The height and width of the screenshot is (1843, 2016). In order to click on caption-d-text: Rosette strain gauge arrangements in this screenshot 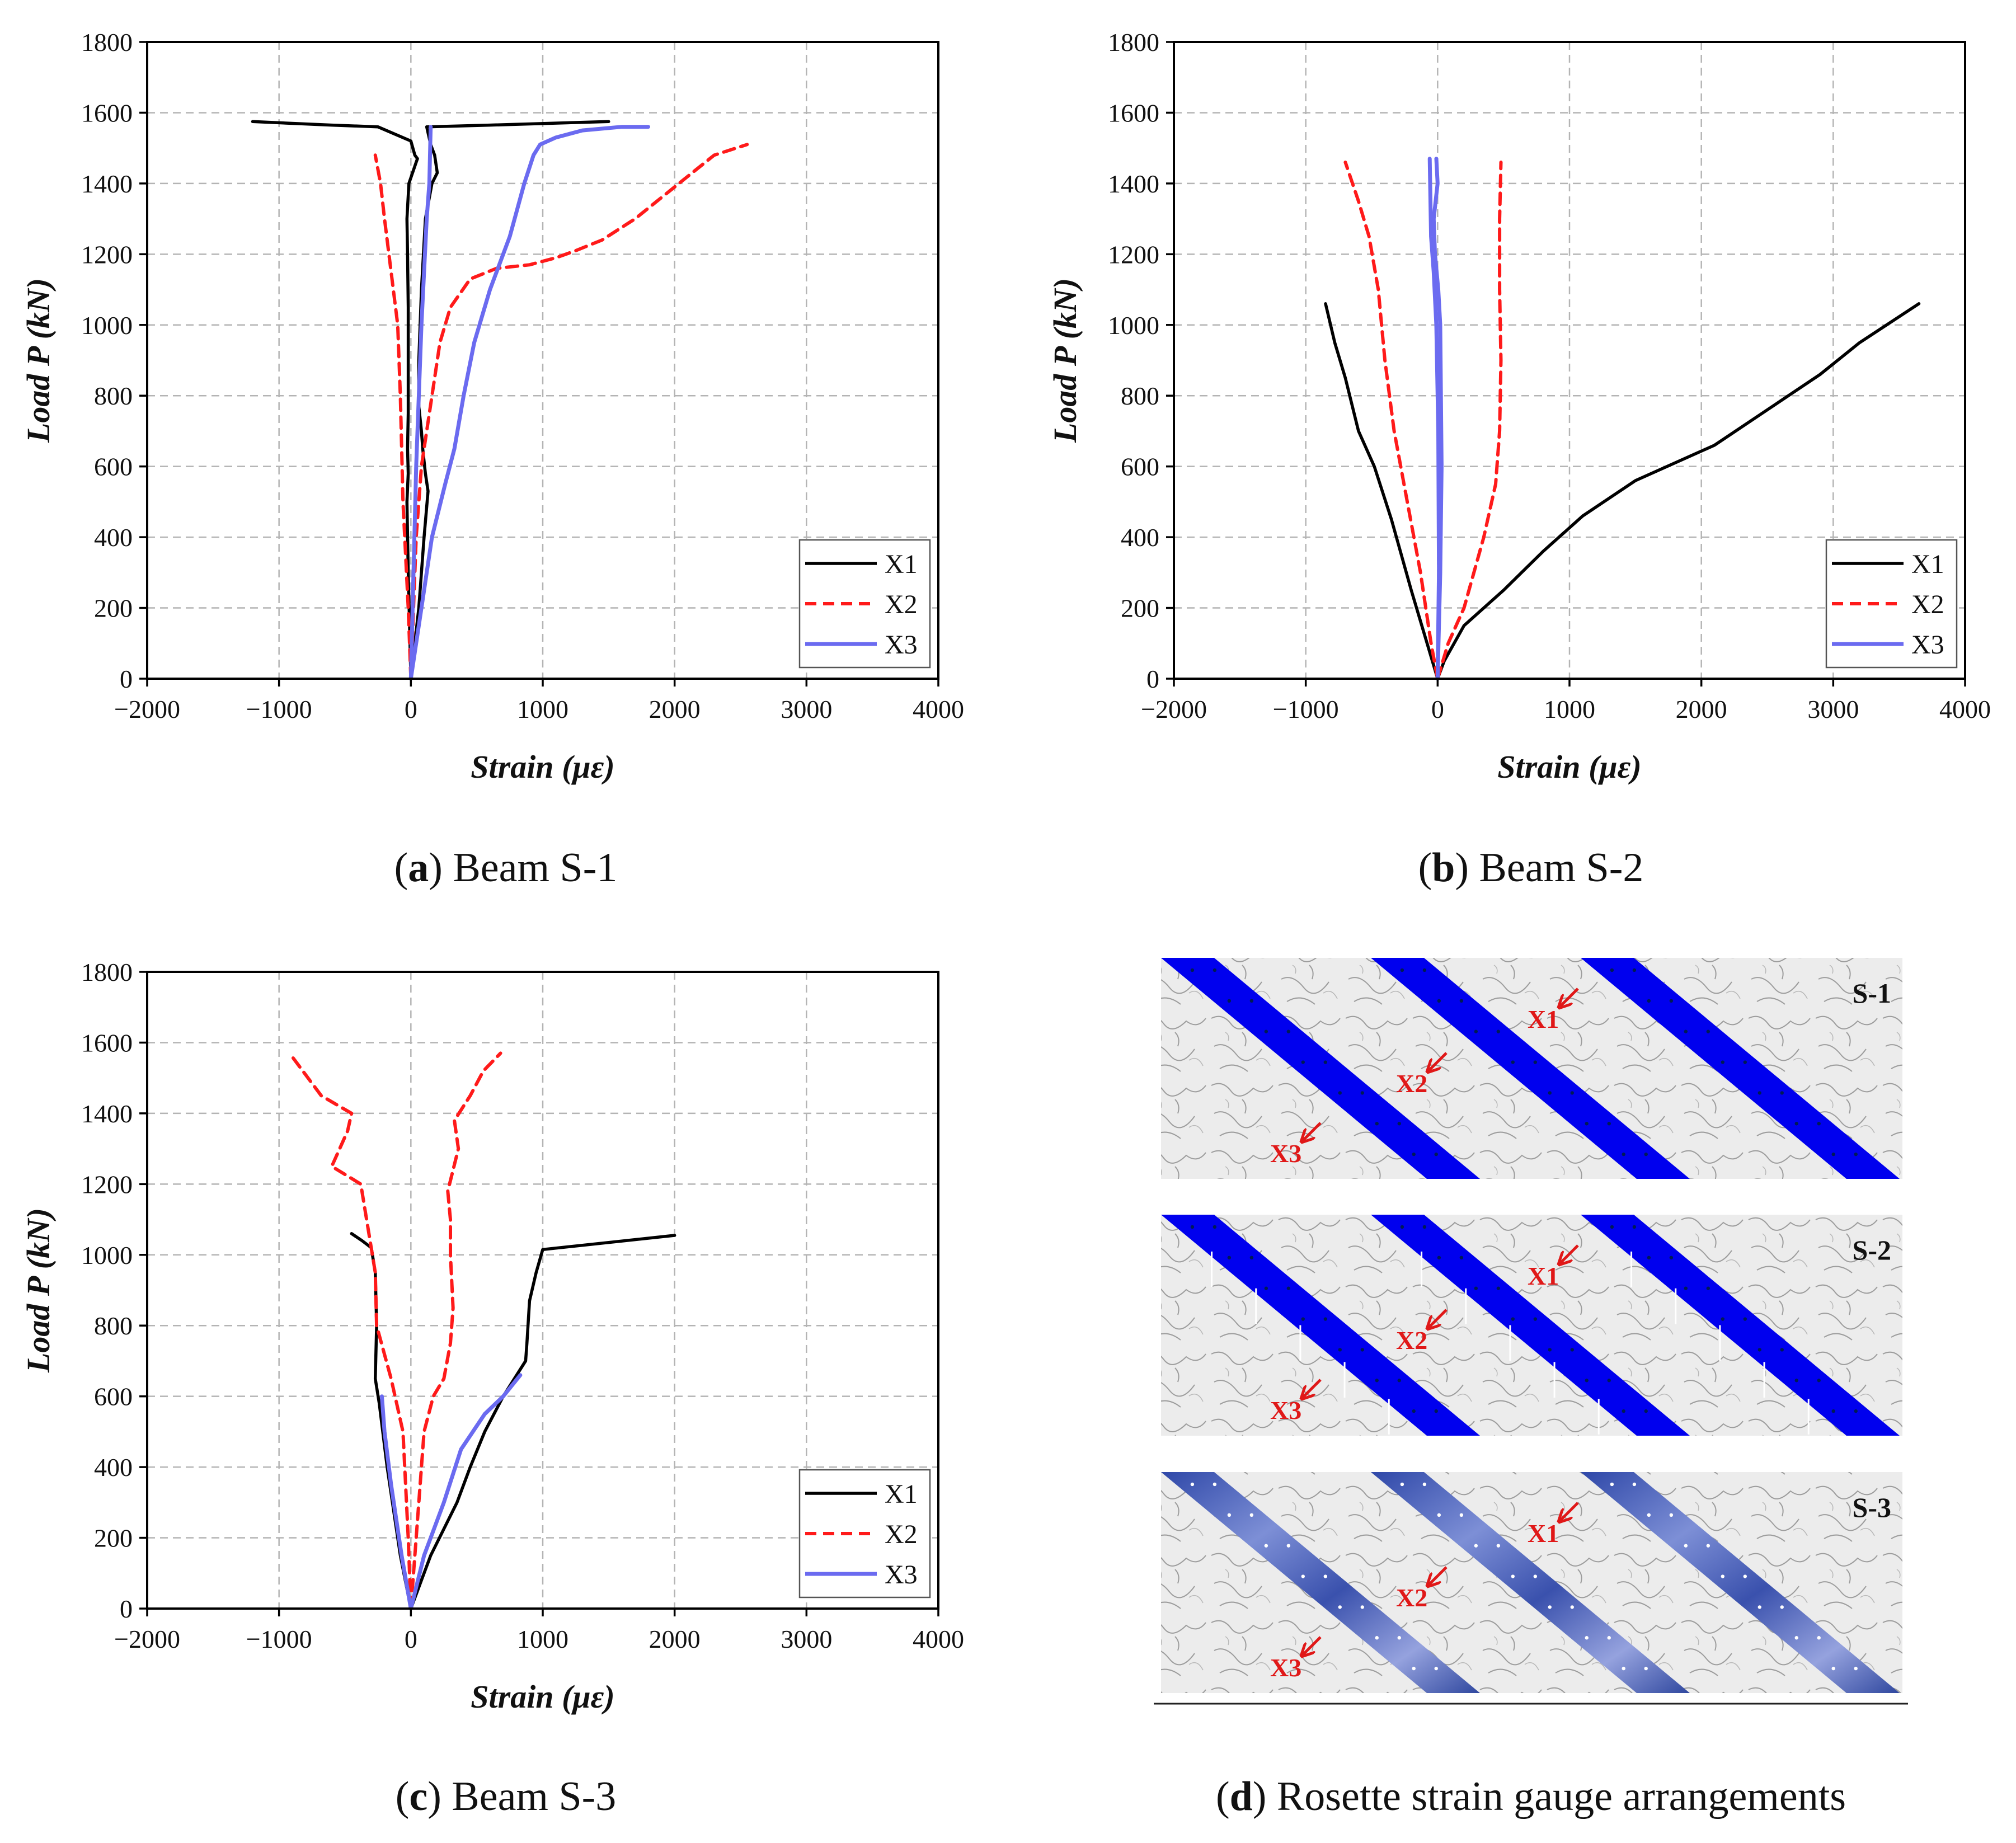, I will do `click(1561, 1797)`.